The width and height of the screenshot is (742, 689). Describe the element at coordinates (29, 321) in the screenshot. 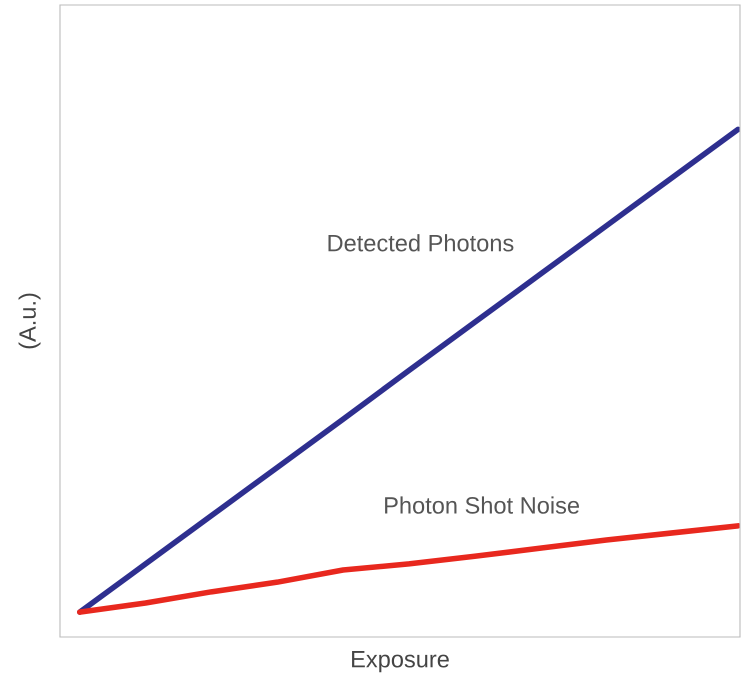

I see `y-axis-title: (A.u.)` at that location.